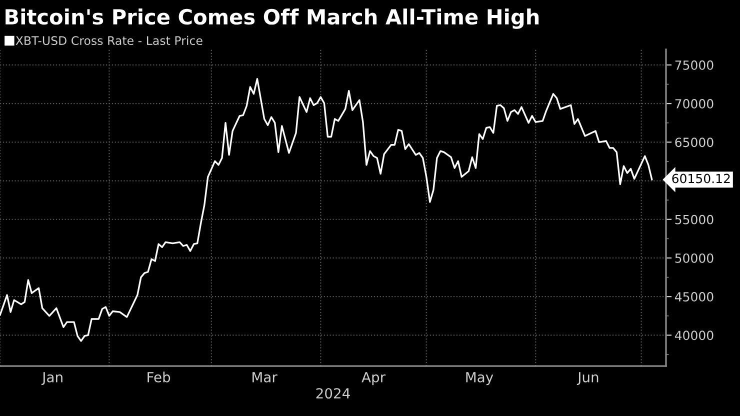 This screenshot has width=740, height=416. Describe the element at coordinates (272, 18) in the screenshot. I see `chart-title: Bitcoin's Price Comes Off March All-Time High` at that location.